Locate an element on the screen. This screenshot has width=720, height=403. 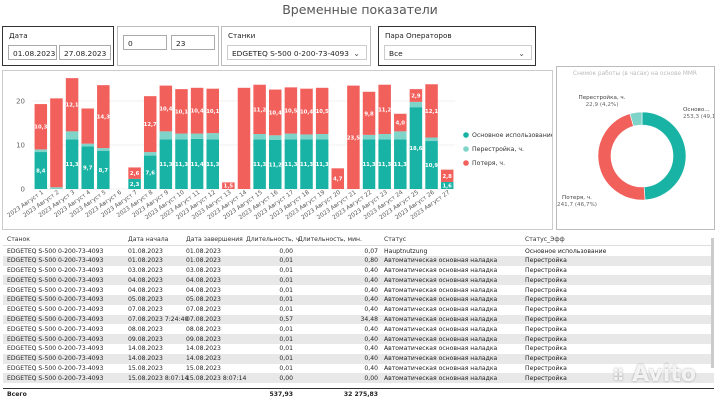
header-status-eff: Статус_Эфф is located at coordinates (545, 239).